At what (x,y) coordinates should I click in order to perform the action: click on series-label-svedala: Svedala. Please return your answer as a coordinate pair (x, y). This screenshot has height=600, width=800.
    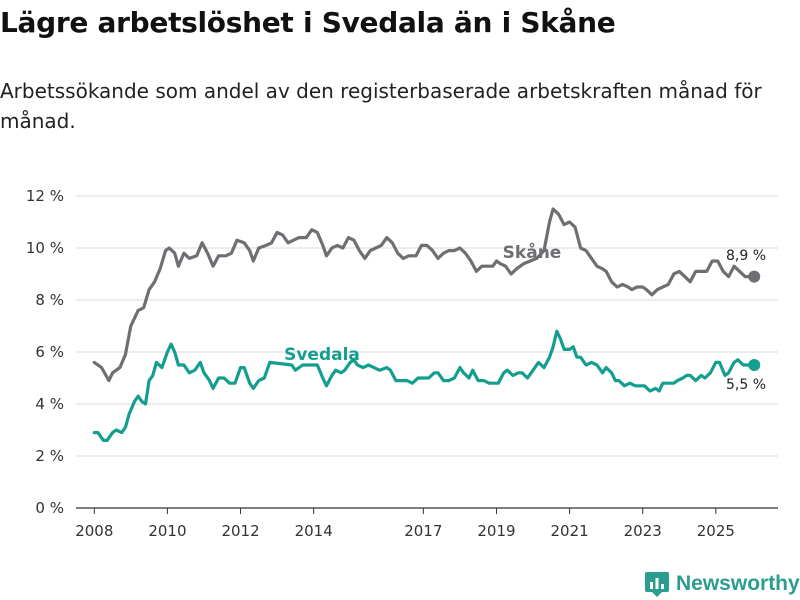
    Looking at the image, I should click on (322, 355).